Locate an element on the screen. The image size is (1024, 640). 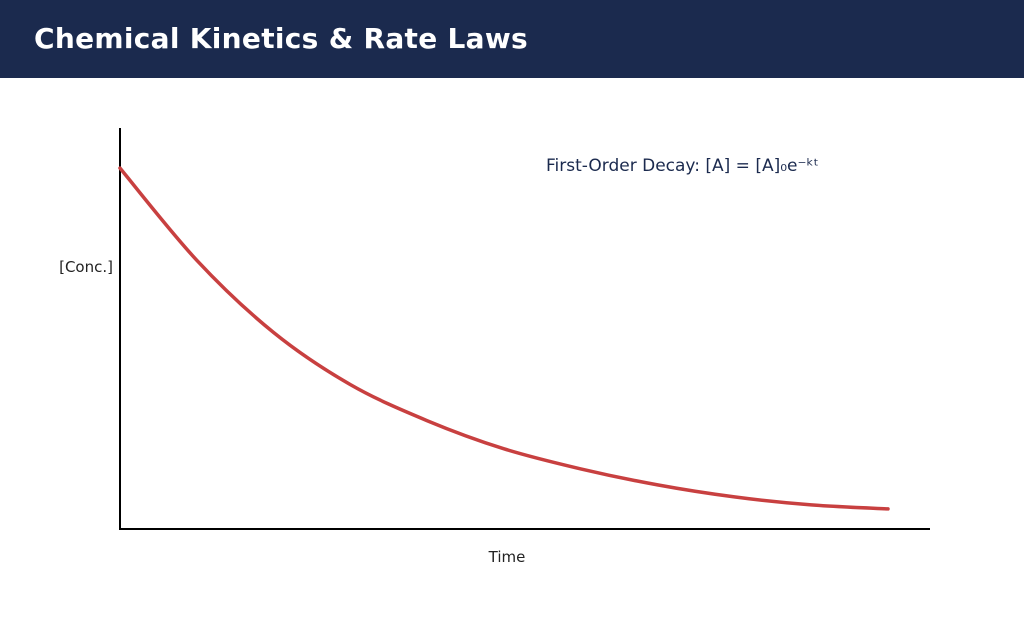
y-axis-label: [Conc.] is located at coordinates (86, 267).